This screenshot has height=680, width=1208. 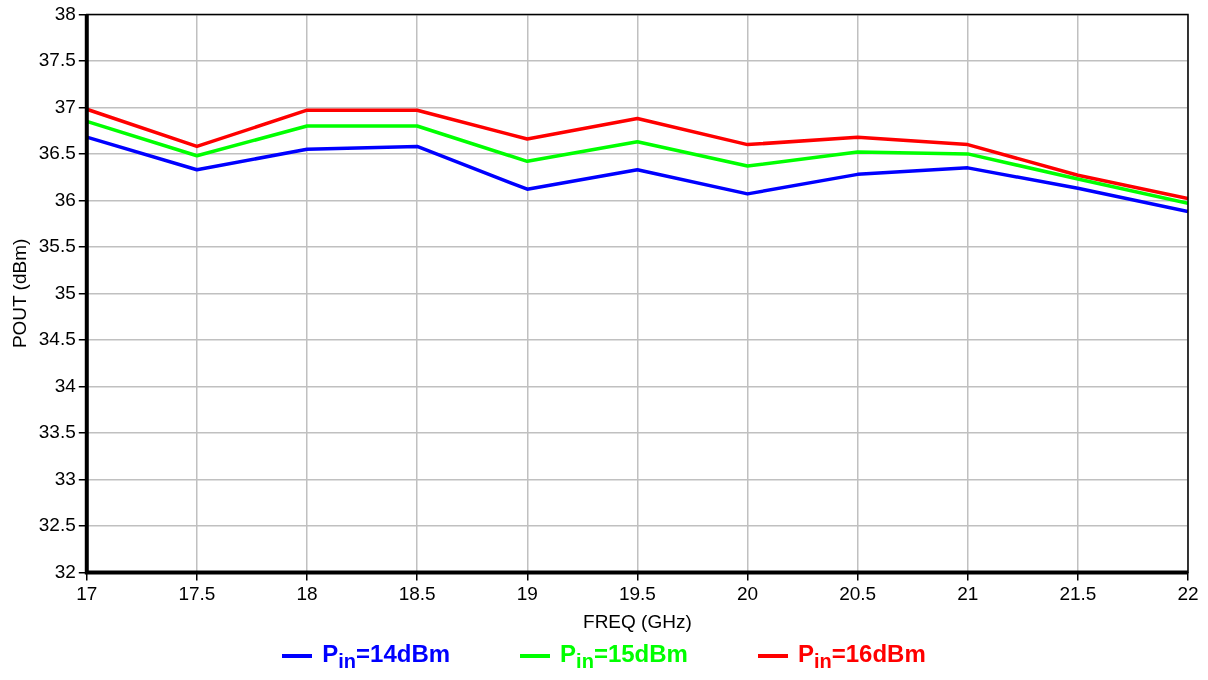 I want to click on y-tick-label: 35, so click(x=65, y=292).